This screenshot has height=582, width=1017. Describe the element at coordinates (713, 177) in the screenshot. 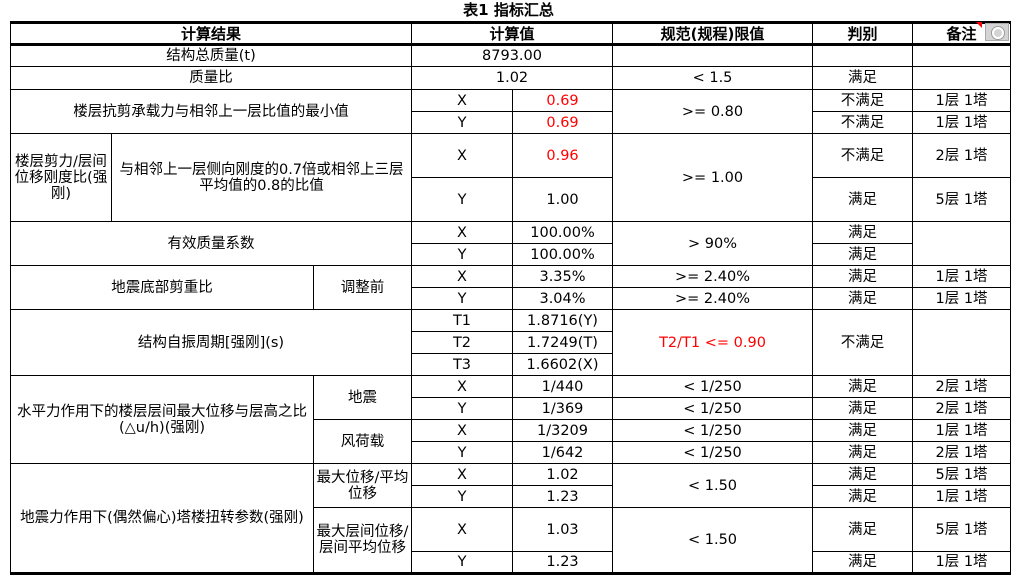

I see `table-cell: >= 1.00` at that location.